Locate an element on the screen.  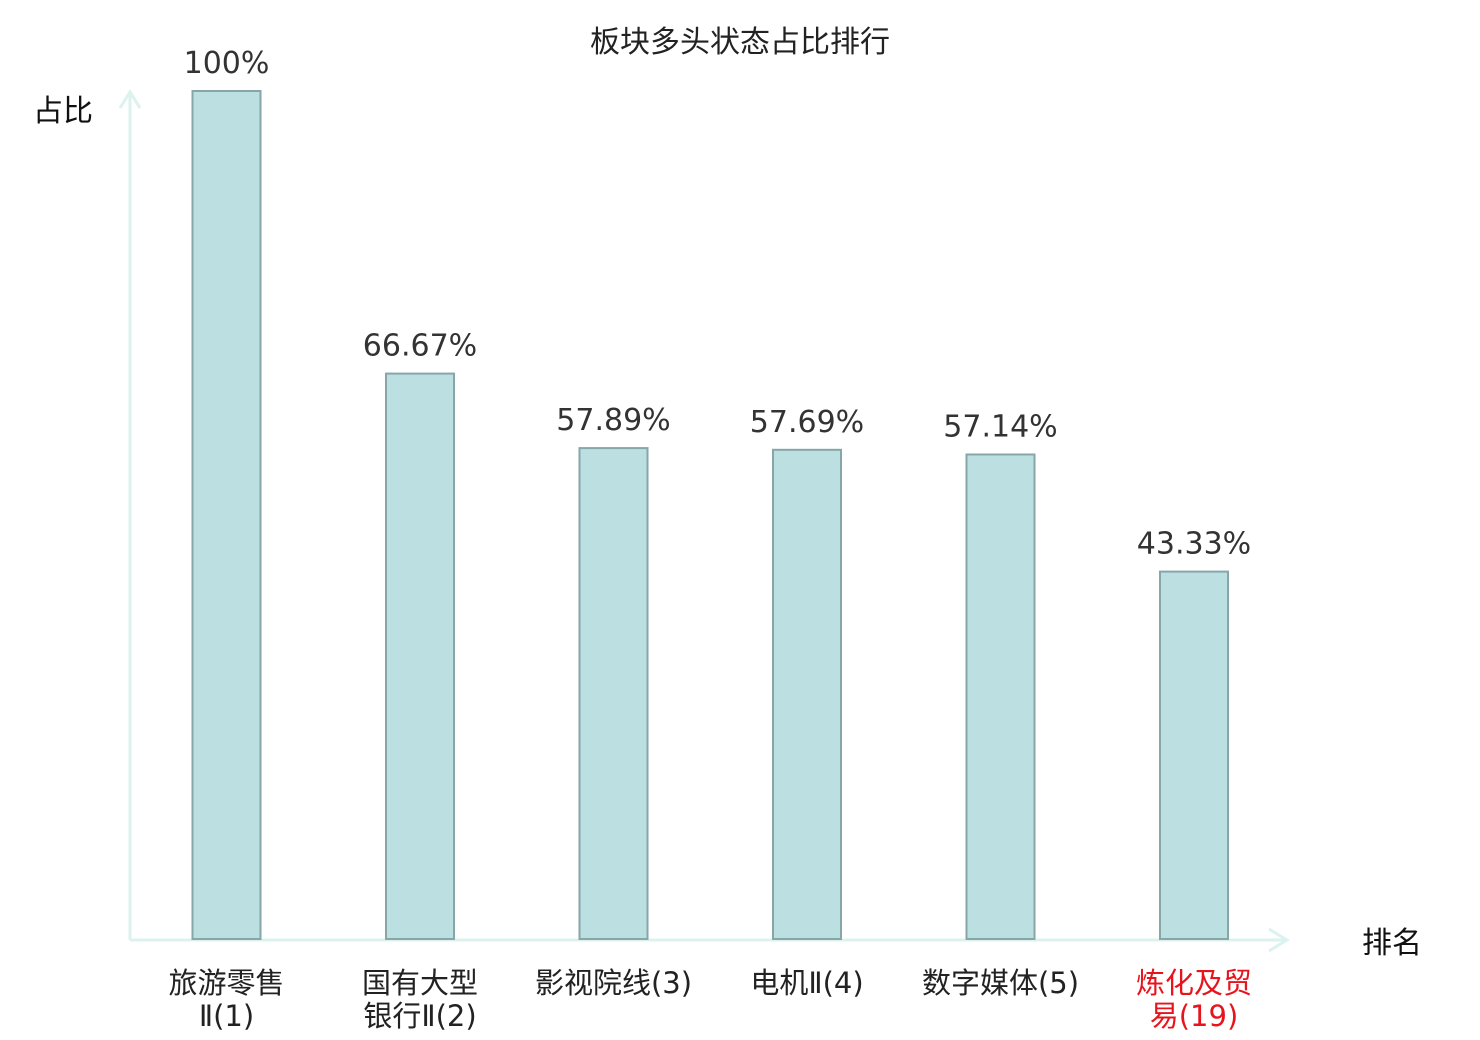
x-tick-label-highlighted: 炼化及贸 is located at coordinates (1194, 983).